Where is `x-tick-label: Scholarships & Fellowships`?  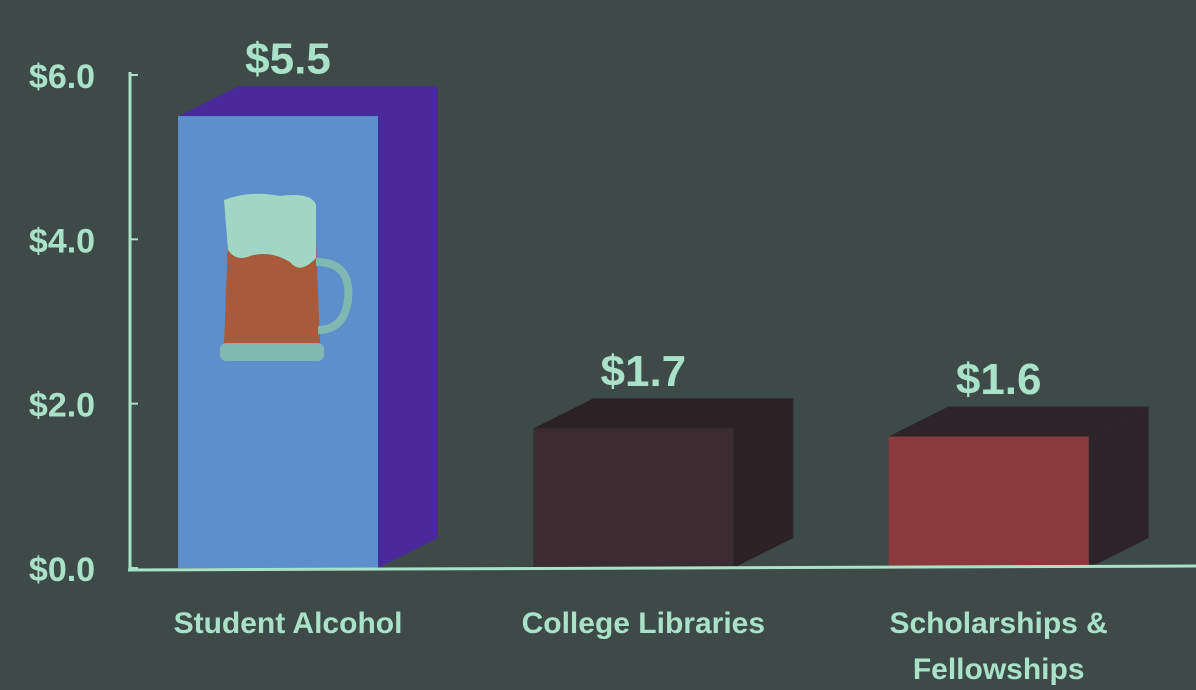
x-tick-label: Scholarships & Fellowships is located at coordinates (998, 646).